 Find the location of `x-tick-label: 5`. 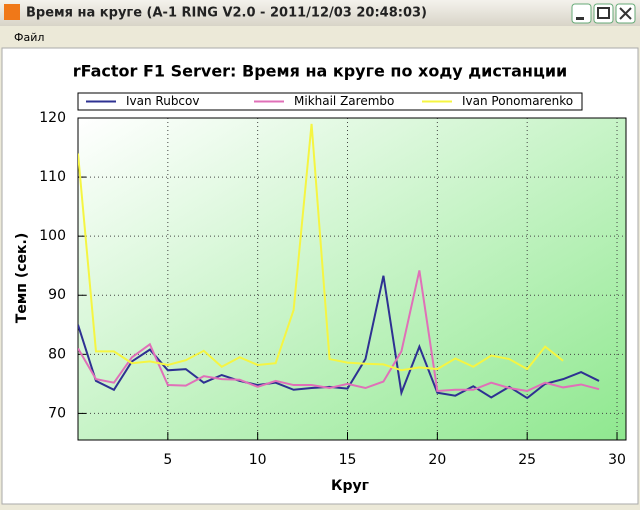

x-tick-label: 5 is located at coordinates (167, 460).